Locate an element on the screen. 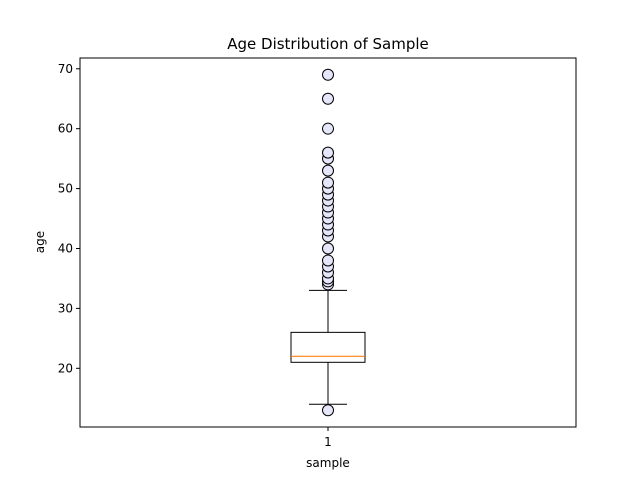 Image resolution: width=640 pixels, height=480 pixels. interquartile-box is located at coordinates (328, 347).